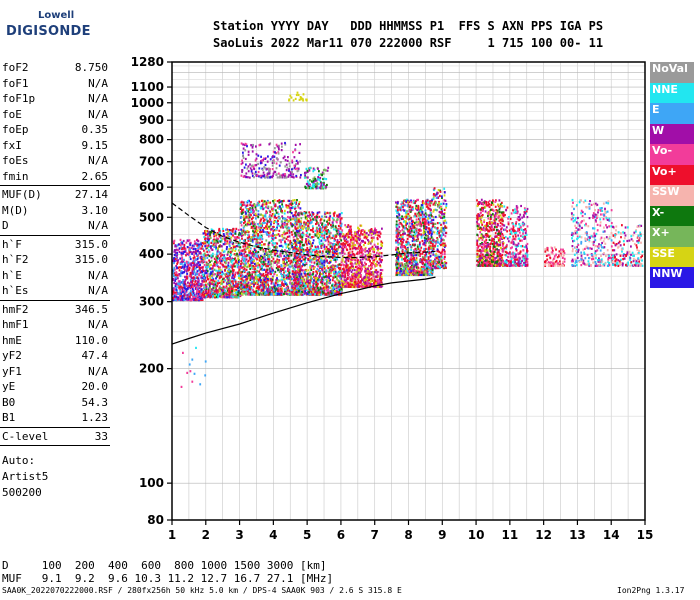 Image resolution: width=700 pixels, height=600 pixels. I want to click on param-label: yF1, so click(12, 371).